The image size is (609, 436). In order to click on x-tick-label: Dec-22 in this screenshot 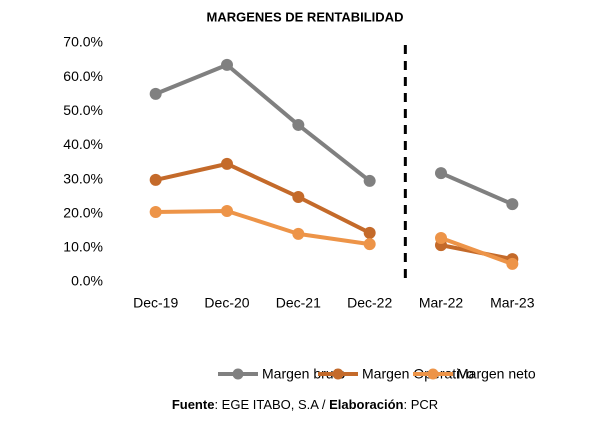, I will do `click(369, 303)`.